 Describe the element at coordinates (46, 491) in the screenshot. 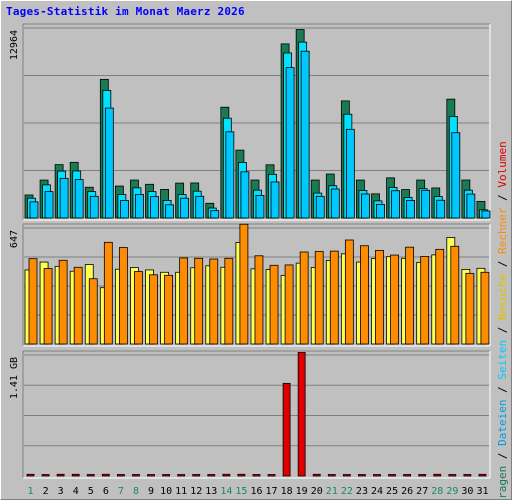

I see `x-tick-label: 2` at that location.